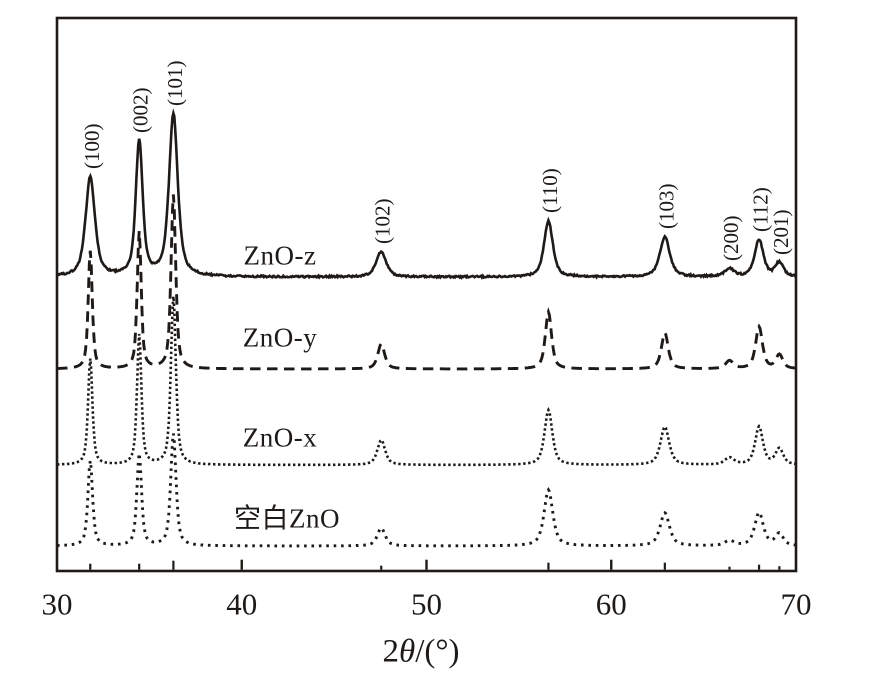 This screenshot has width=888, height=685. What do you see at coordinates (287, 518) in the screenshot?
I see `series-label-blank-zno: 空白ZnO` at bounding box center [287, 518].